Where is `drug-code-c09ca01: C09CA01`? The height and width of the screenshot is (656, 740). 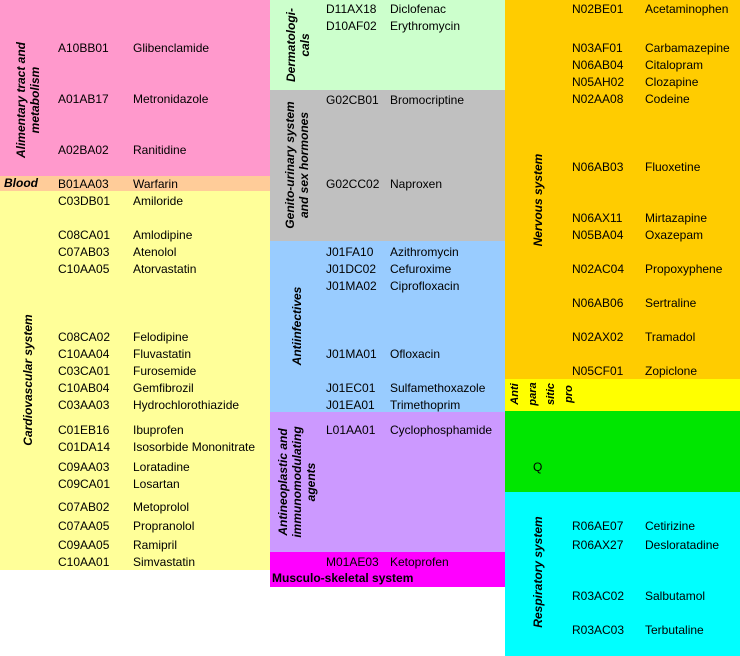
drug-code-c09ca01: C09CA01 is located at coordinates (84, 484).